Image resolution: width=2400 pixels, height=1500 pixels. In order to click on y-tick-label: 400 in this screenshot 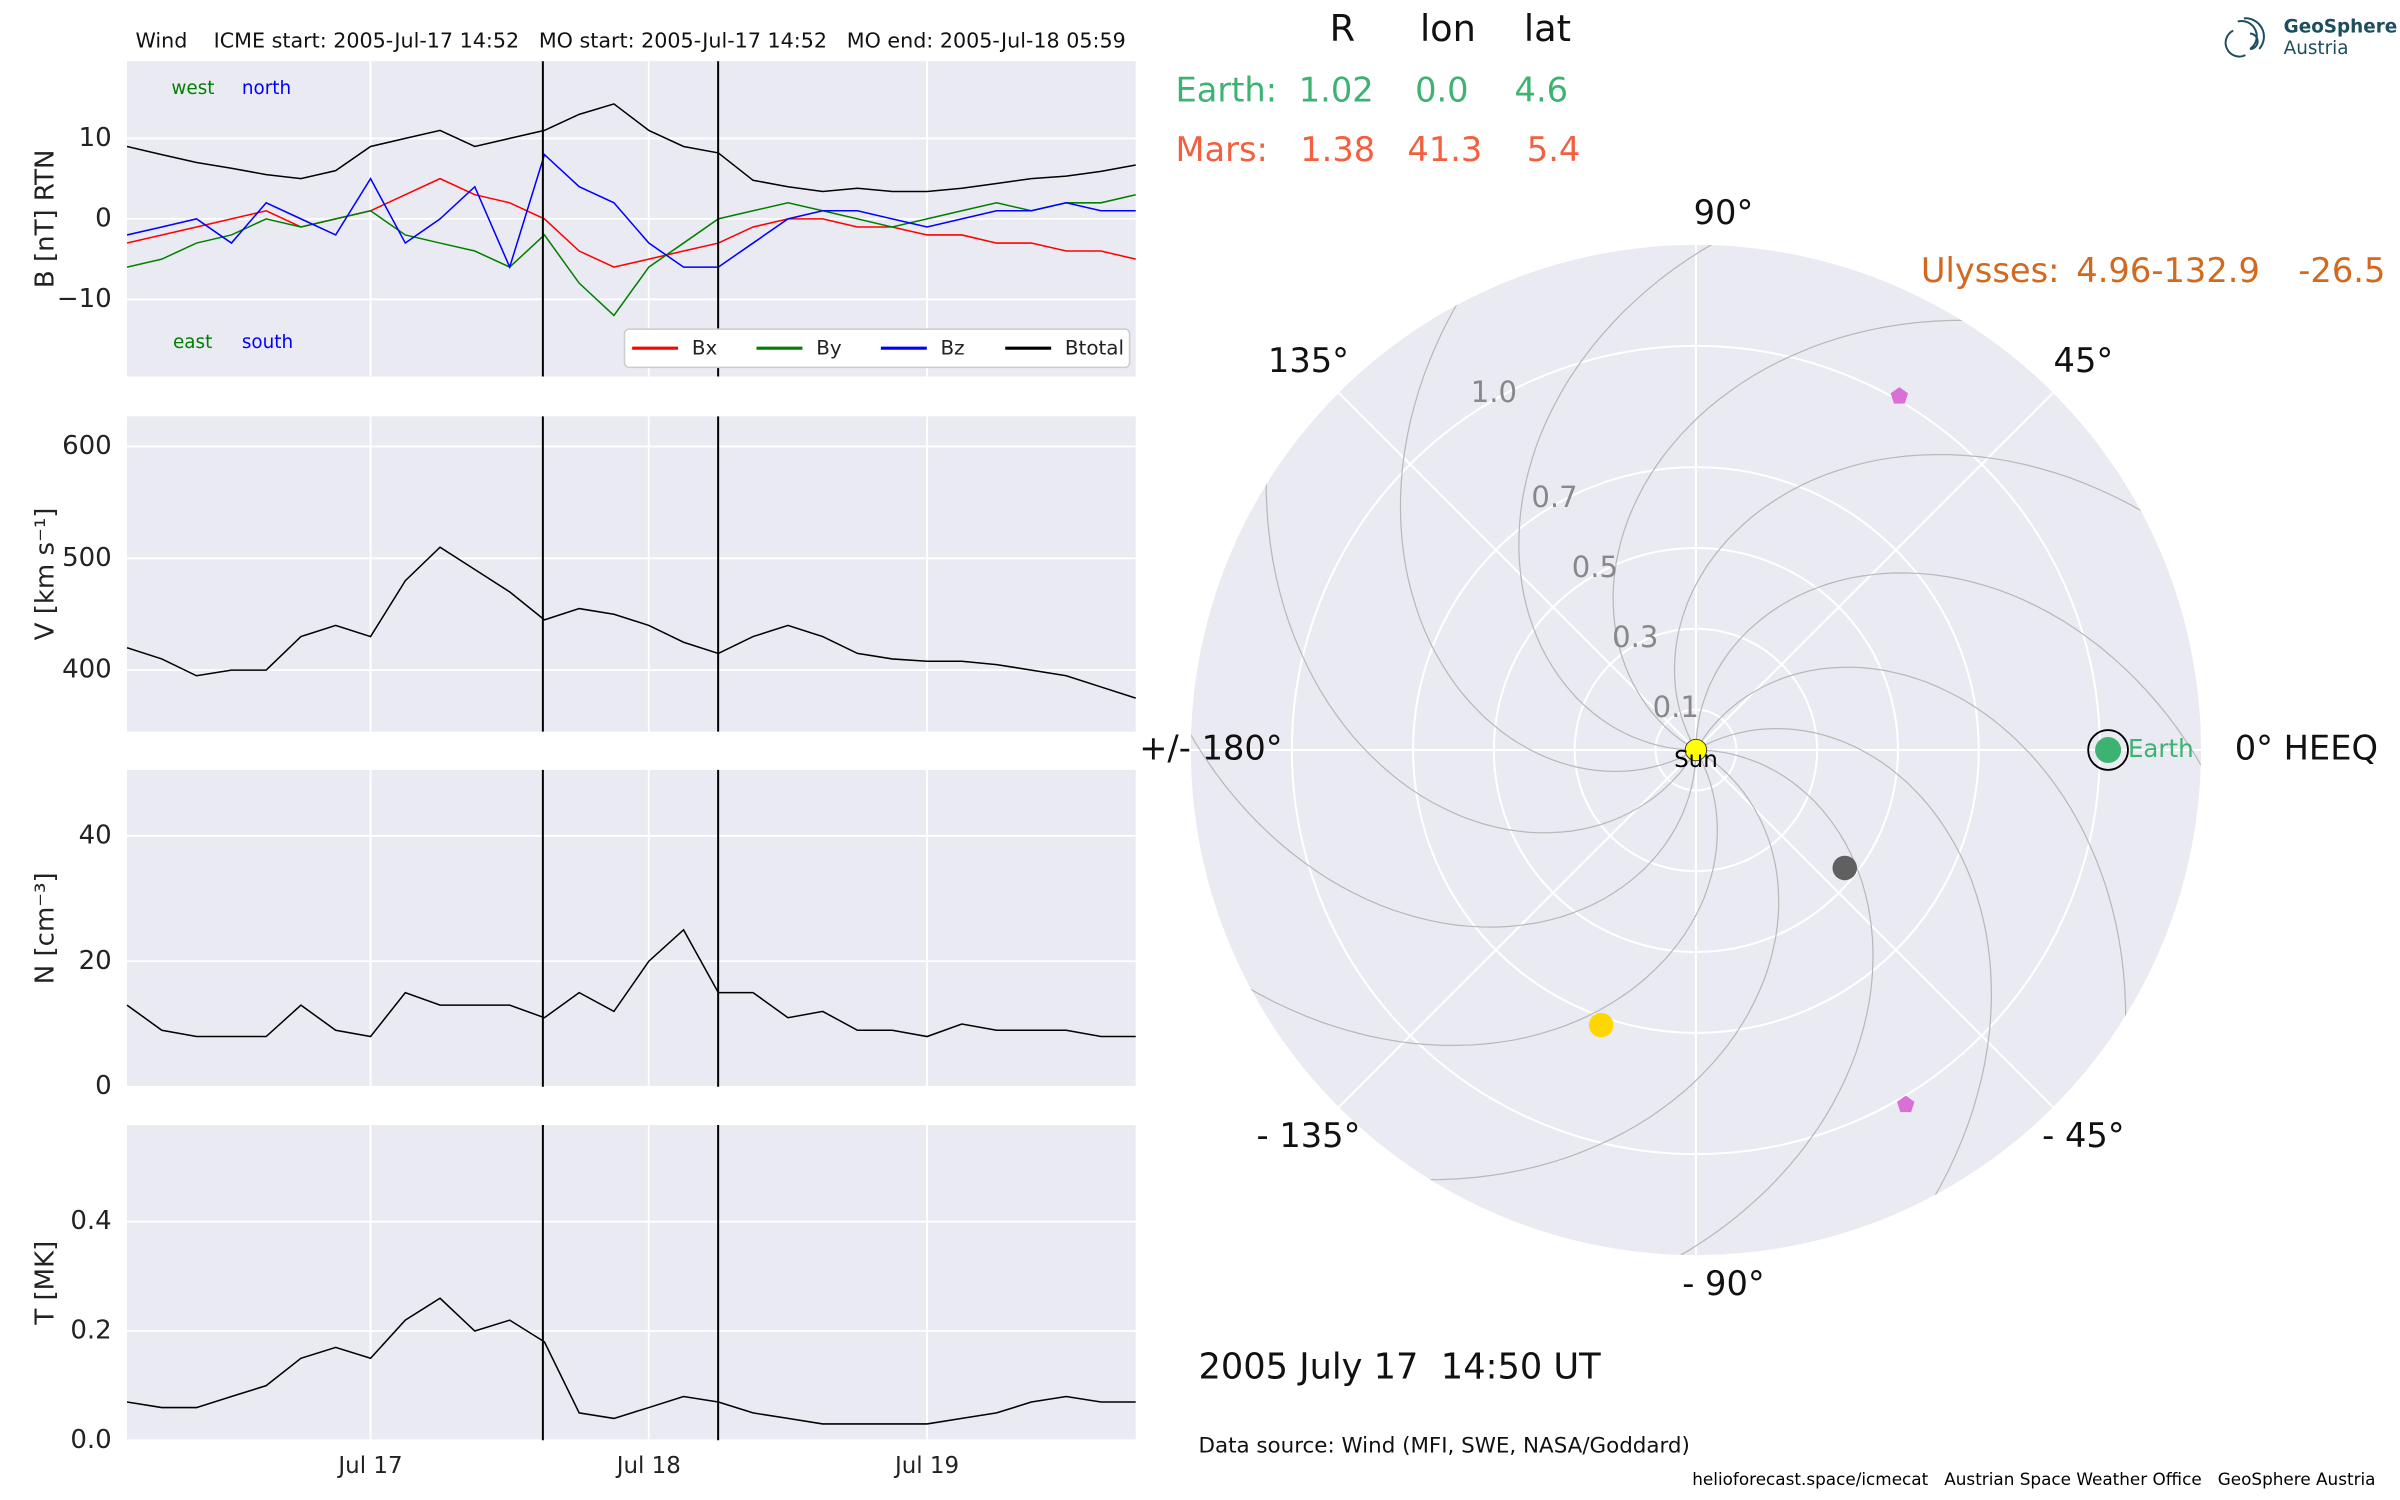, I will do `click(87, 670)`.